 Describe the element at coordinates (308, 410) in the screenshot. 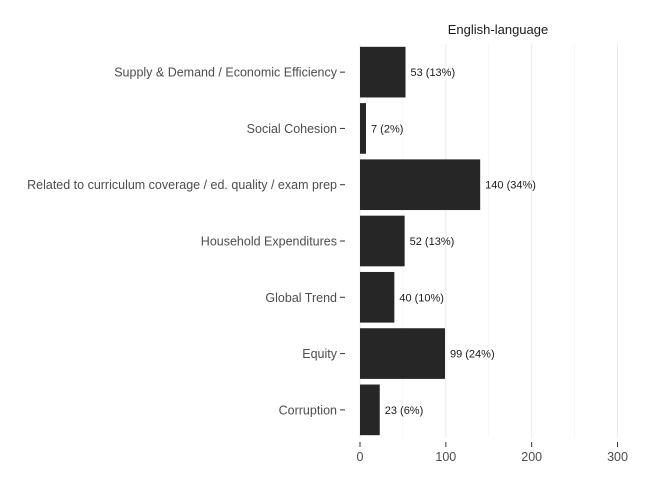

I see `category-label: Corruption` at that location.